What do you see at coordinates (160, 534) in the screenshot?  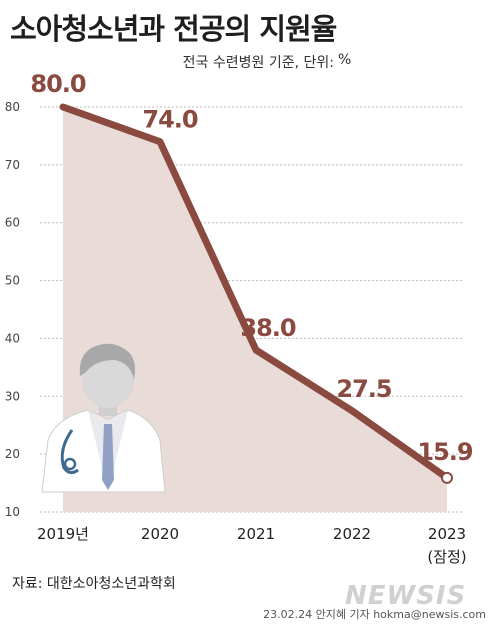 I see `x-tick-label: 2020` at bounding box center [160, 534].